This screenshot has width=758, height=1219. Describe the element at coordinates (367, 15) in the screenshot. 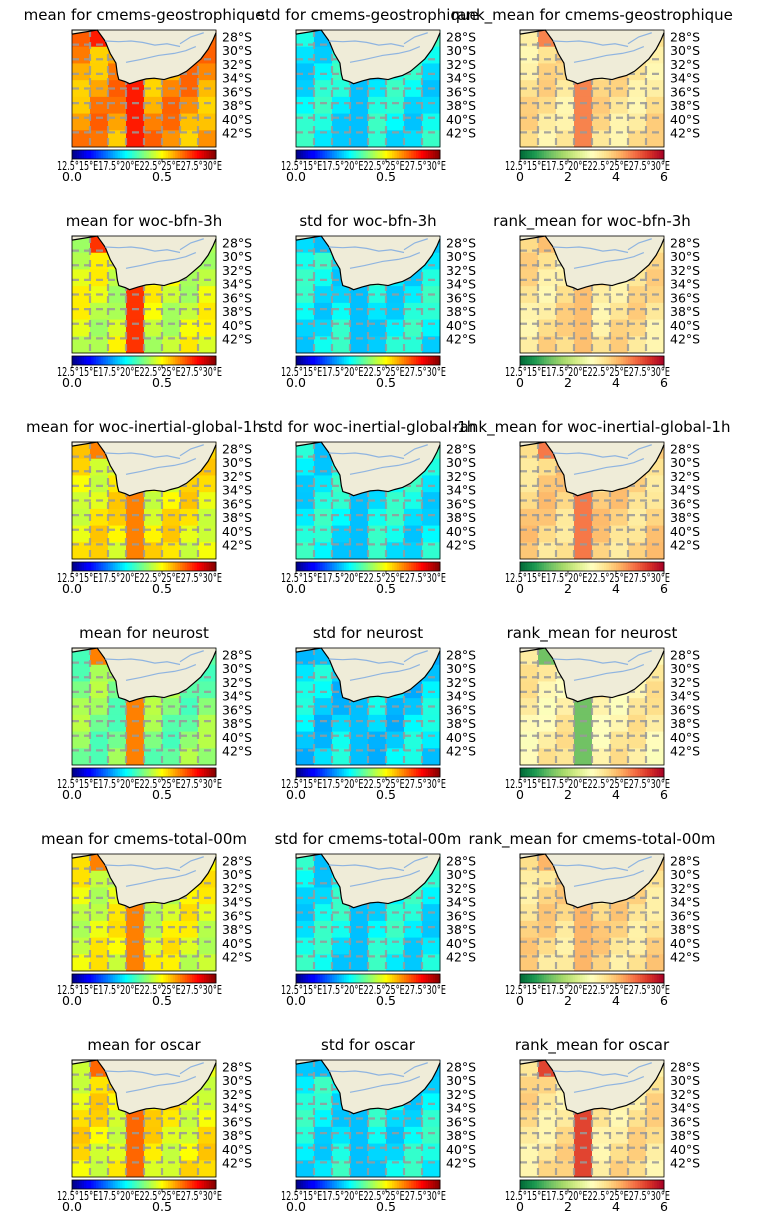

I see `panel-title: std for cmems-geostrophique` at that location.